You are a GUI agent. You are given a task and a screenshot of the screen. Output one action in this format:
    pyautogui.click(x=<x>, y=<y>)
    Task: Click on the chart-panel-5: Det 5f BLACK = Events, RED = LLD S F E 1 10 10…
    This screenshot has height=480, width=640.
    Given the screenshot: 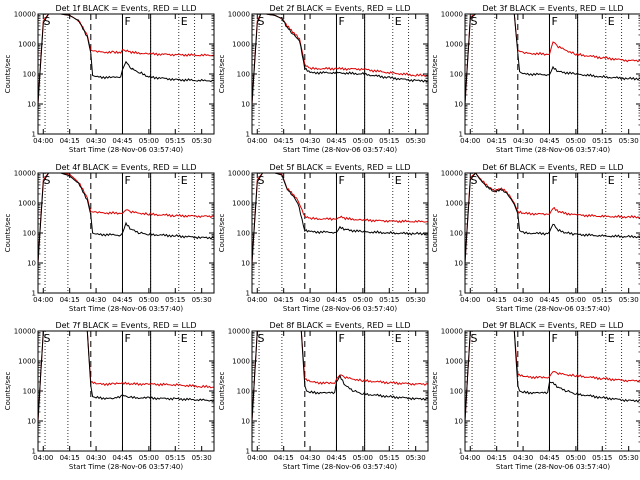 What is the action you would take?
    pyautogui.click(x=323, y=238)
    